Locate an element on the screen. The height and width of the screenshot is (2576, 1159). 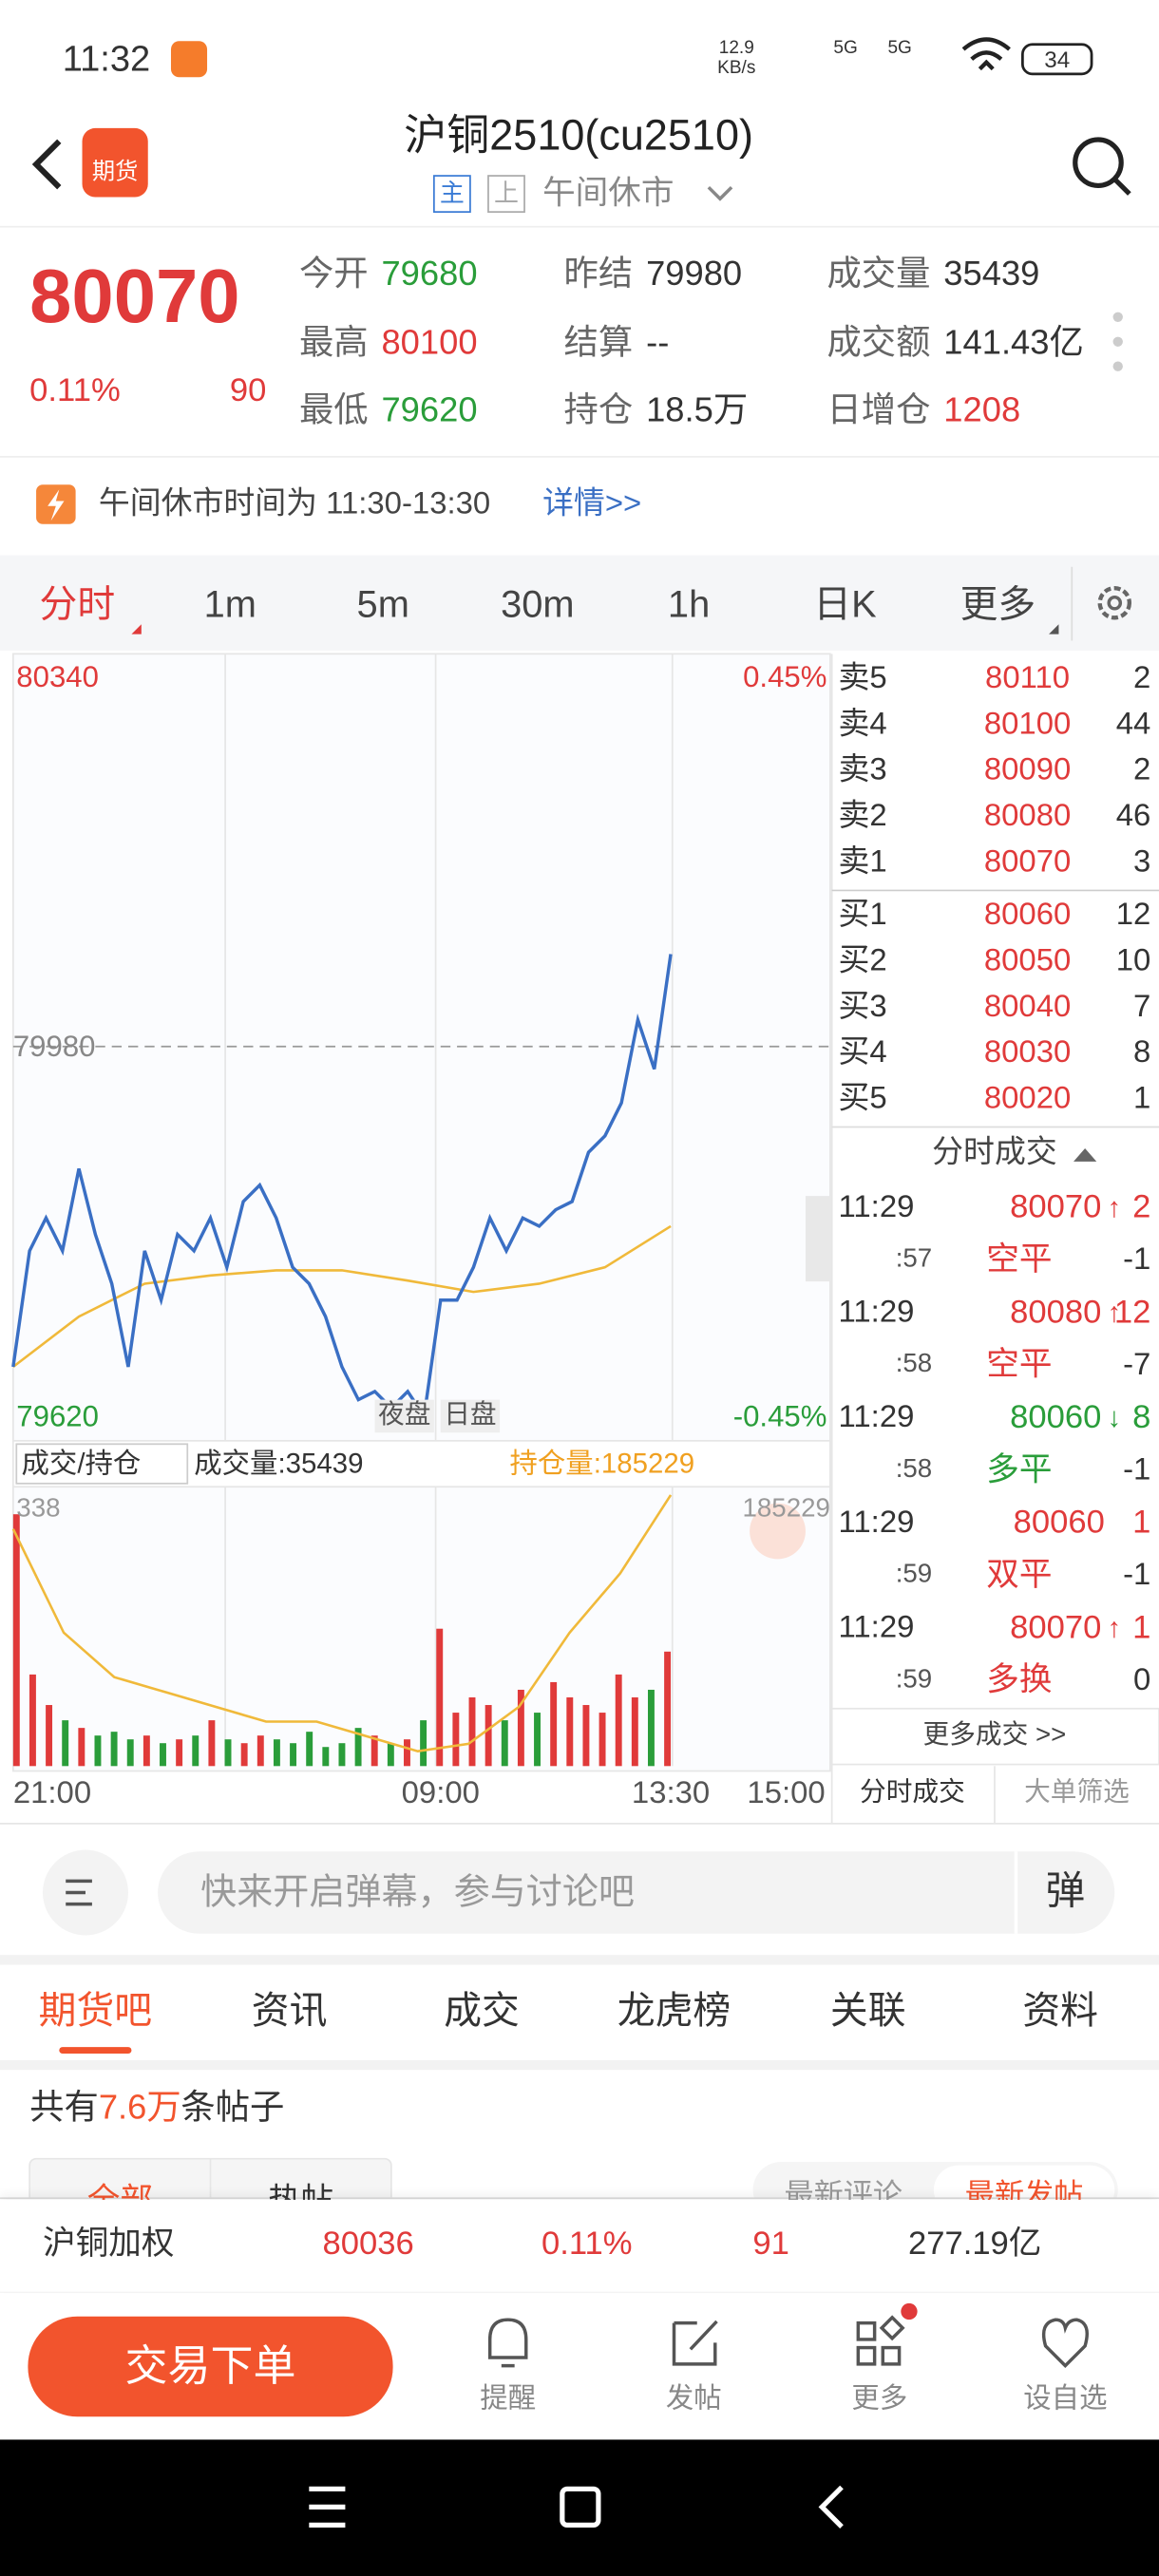
notify-dot is located at coordinates (909, 2311).